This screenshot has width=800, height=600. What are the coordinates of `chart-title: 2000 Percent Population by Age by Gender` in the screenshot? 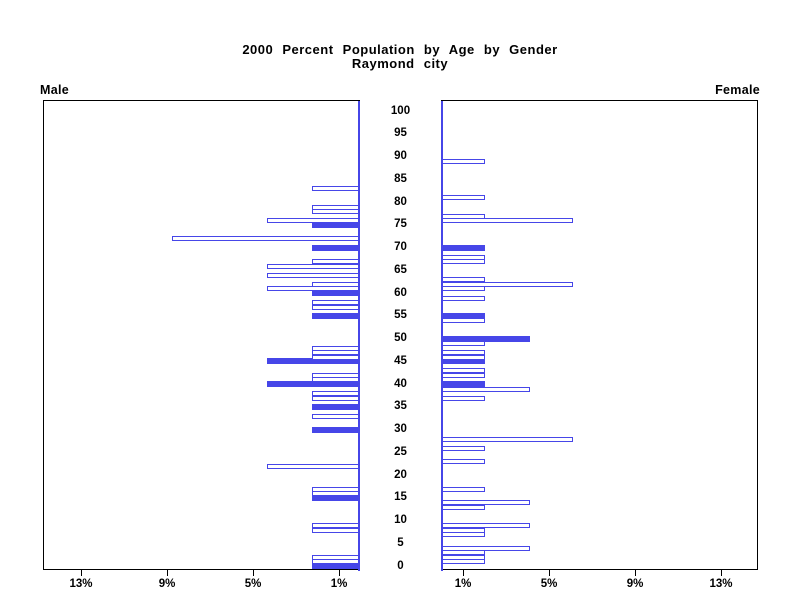 It's located at (400, 49).